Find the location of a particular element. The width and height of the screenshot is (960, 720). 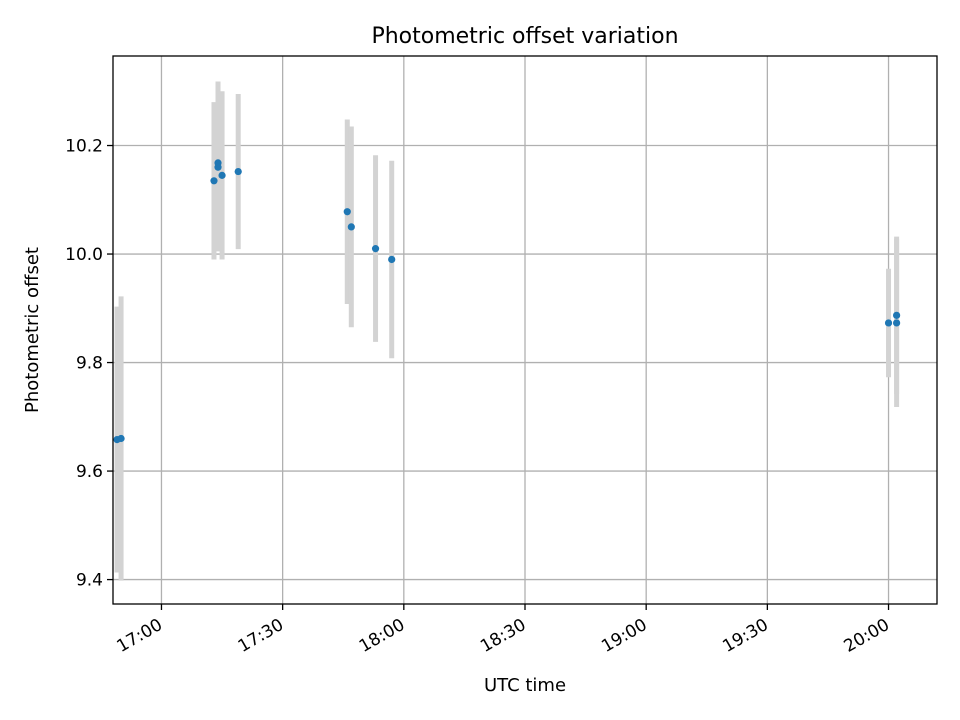

y-axis: 9.4 9.6 9.8 10.0 10.2 is located at coordinates (89, 364).